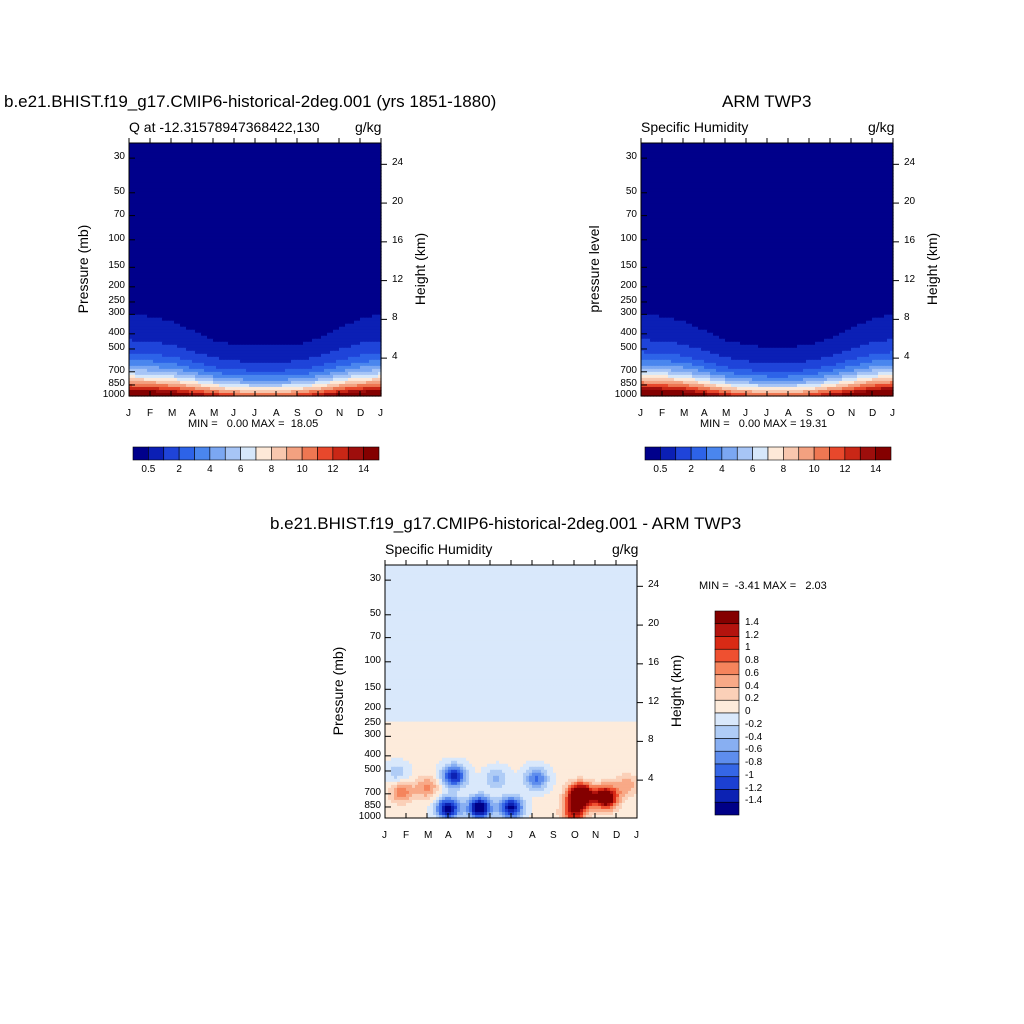 The image size is (1024, 1024). What do you see at coordinates (626, 394) in the screenshot?
I see `y-tick-label: 1000` at bounding box center [626, 394].